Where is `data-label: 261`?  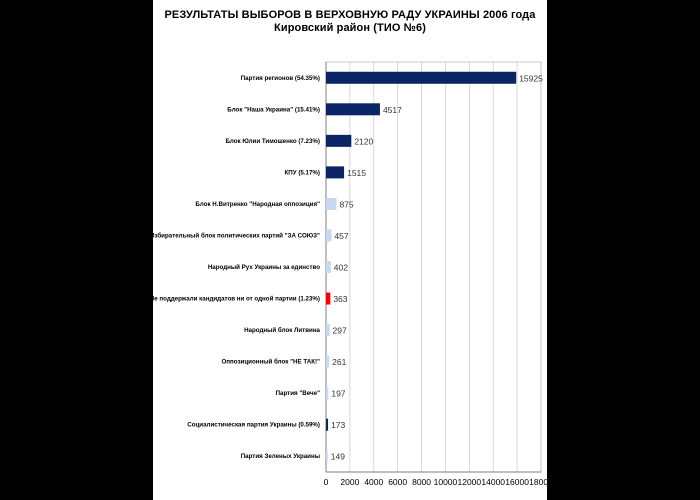
data-label: 261 is located at coordinates (339, 362).